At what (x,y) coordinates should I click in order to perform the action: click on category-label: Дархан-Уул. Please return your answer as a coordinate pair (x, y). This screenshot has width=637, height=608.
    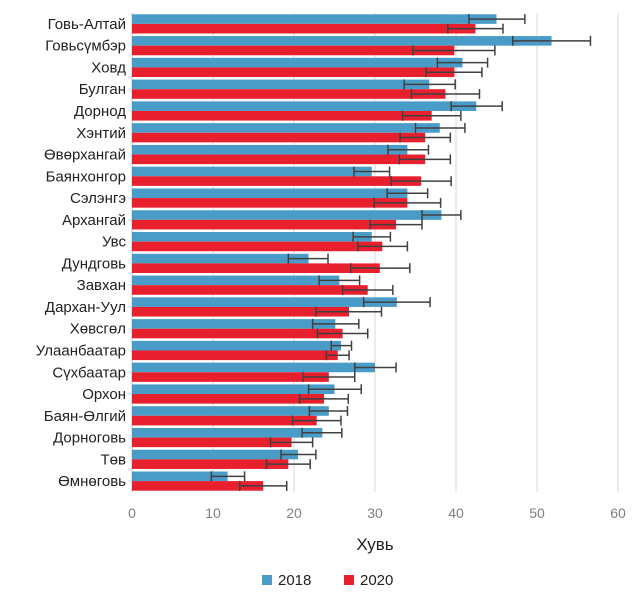
    Looking at the image, I should click on (85, 307).